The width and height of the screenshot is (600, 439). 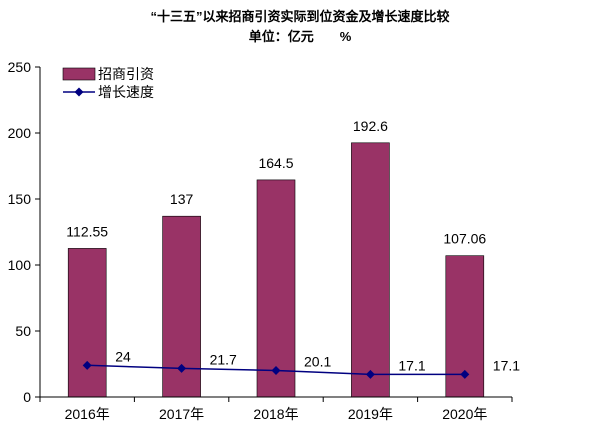 What do you see at coordinates (108, 83) in the screenshot?
I see `legend: 招商引资 增长速度` at bounding box center [108, 83].